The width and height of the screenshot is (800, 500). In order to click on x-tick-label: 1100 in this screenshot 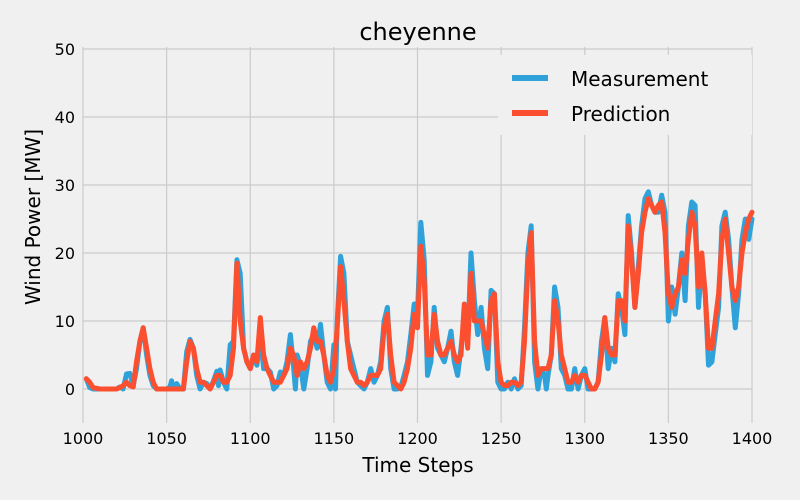, I will do `click(250, 438)`.